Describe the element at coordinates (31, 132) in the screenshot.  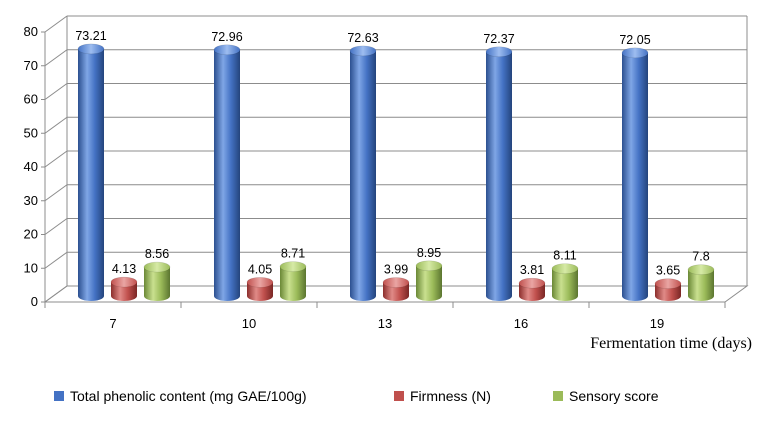
I see `y-tick-label: 50` at that location.